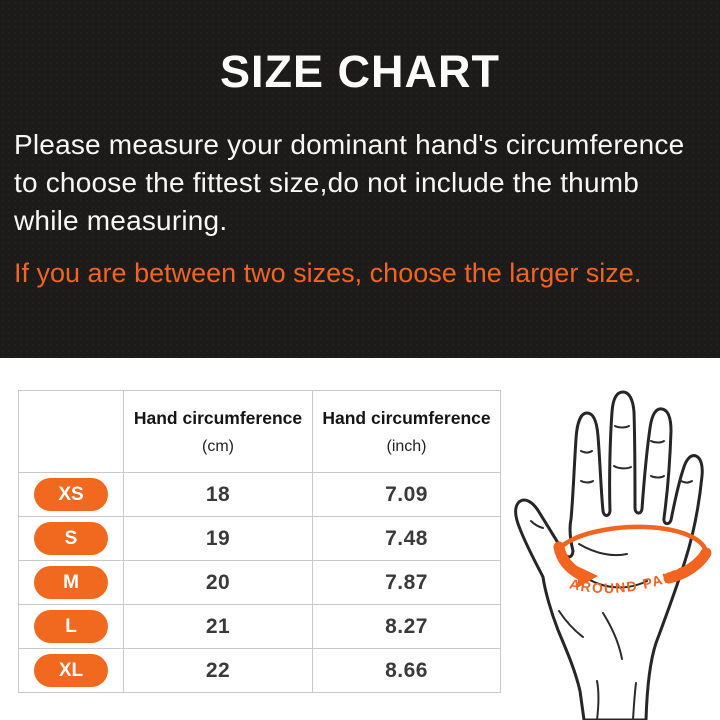 The width and height of the screenshot is (720, 720). What do you see at coordinates (587, 577) in the screenshot?
I see `band-arrowhead` at bounding box center [587, 577].